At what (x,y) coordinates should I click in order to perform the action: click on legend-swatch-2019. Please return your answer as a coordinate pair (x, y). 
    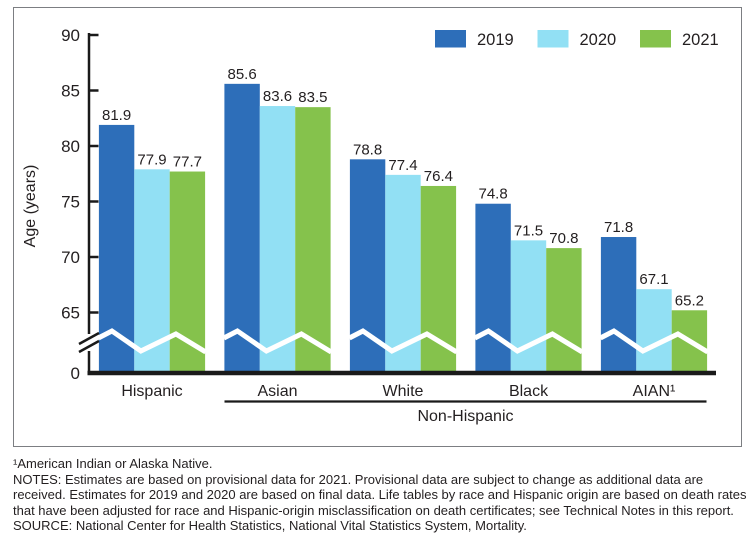
    Looking at the image, I should click on (450, 39).